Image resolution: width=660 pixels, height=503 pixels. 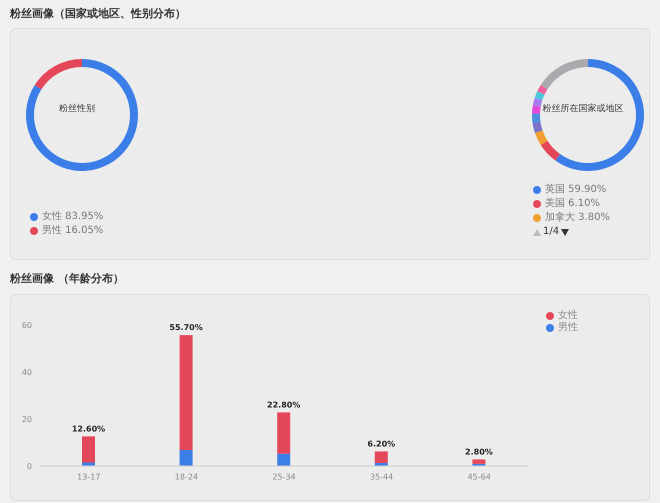 What do you see at coordinates (594, 217) in the screenshot?
I see `data-label: 3.80%` at bounding box center [594, 217].